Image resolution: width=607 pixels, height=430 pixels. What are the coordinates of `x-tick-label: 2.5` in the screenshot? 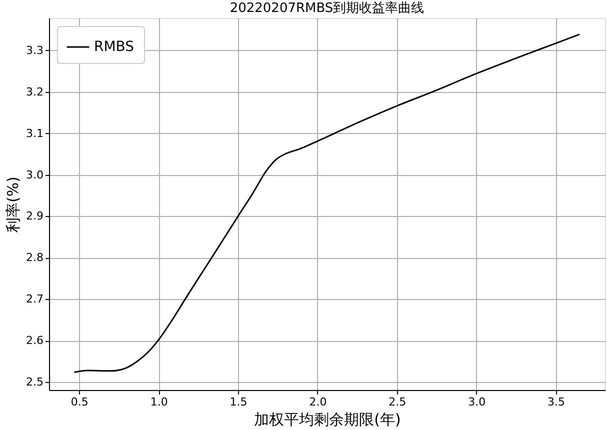 It's located at (397, 402).